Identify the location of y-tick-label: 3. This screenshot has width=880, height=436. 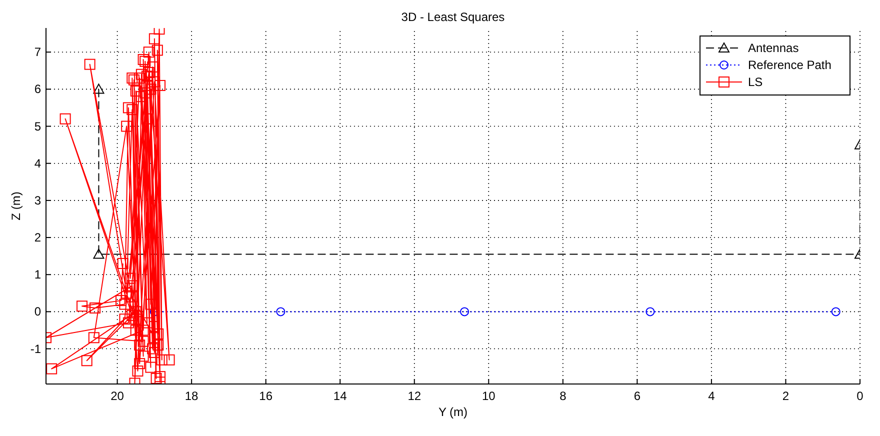
(38, 200).